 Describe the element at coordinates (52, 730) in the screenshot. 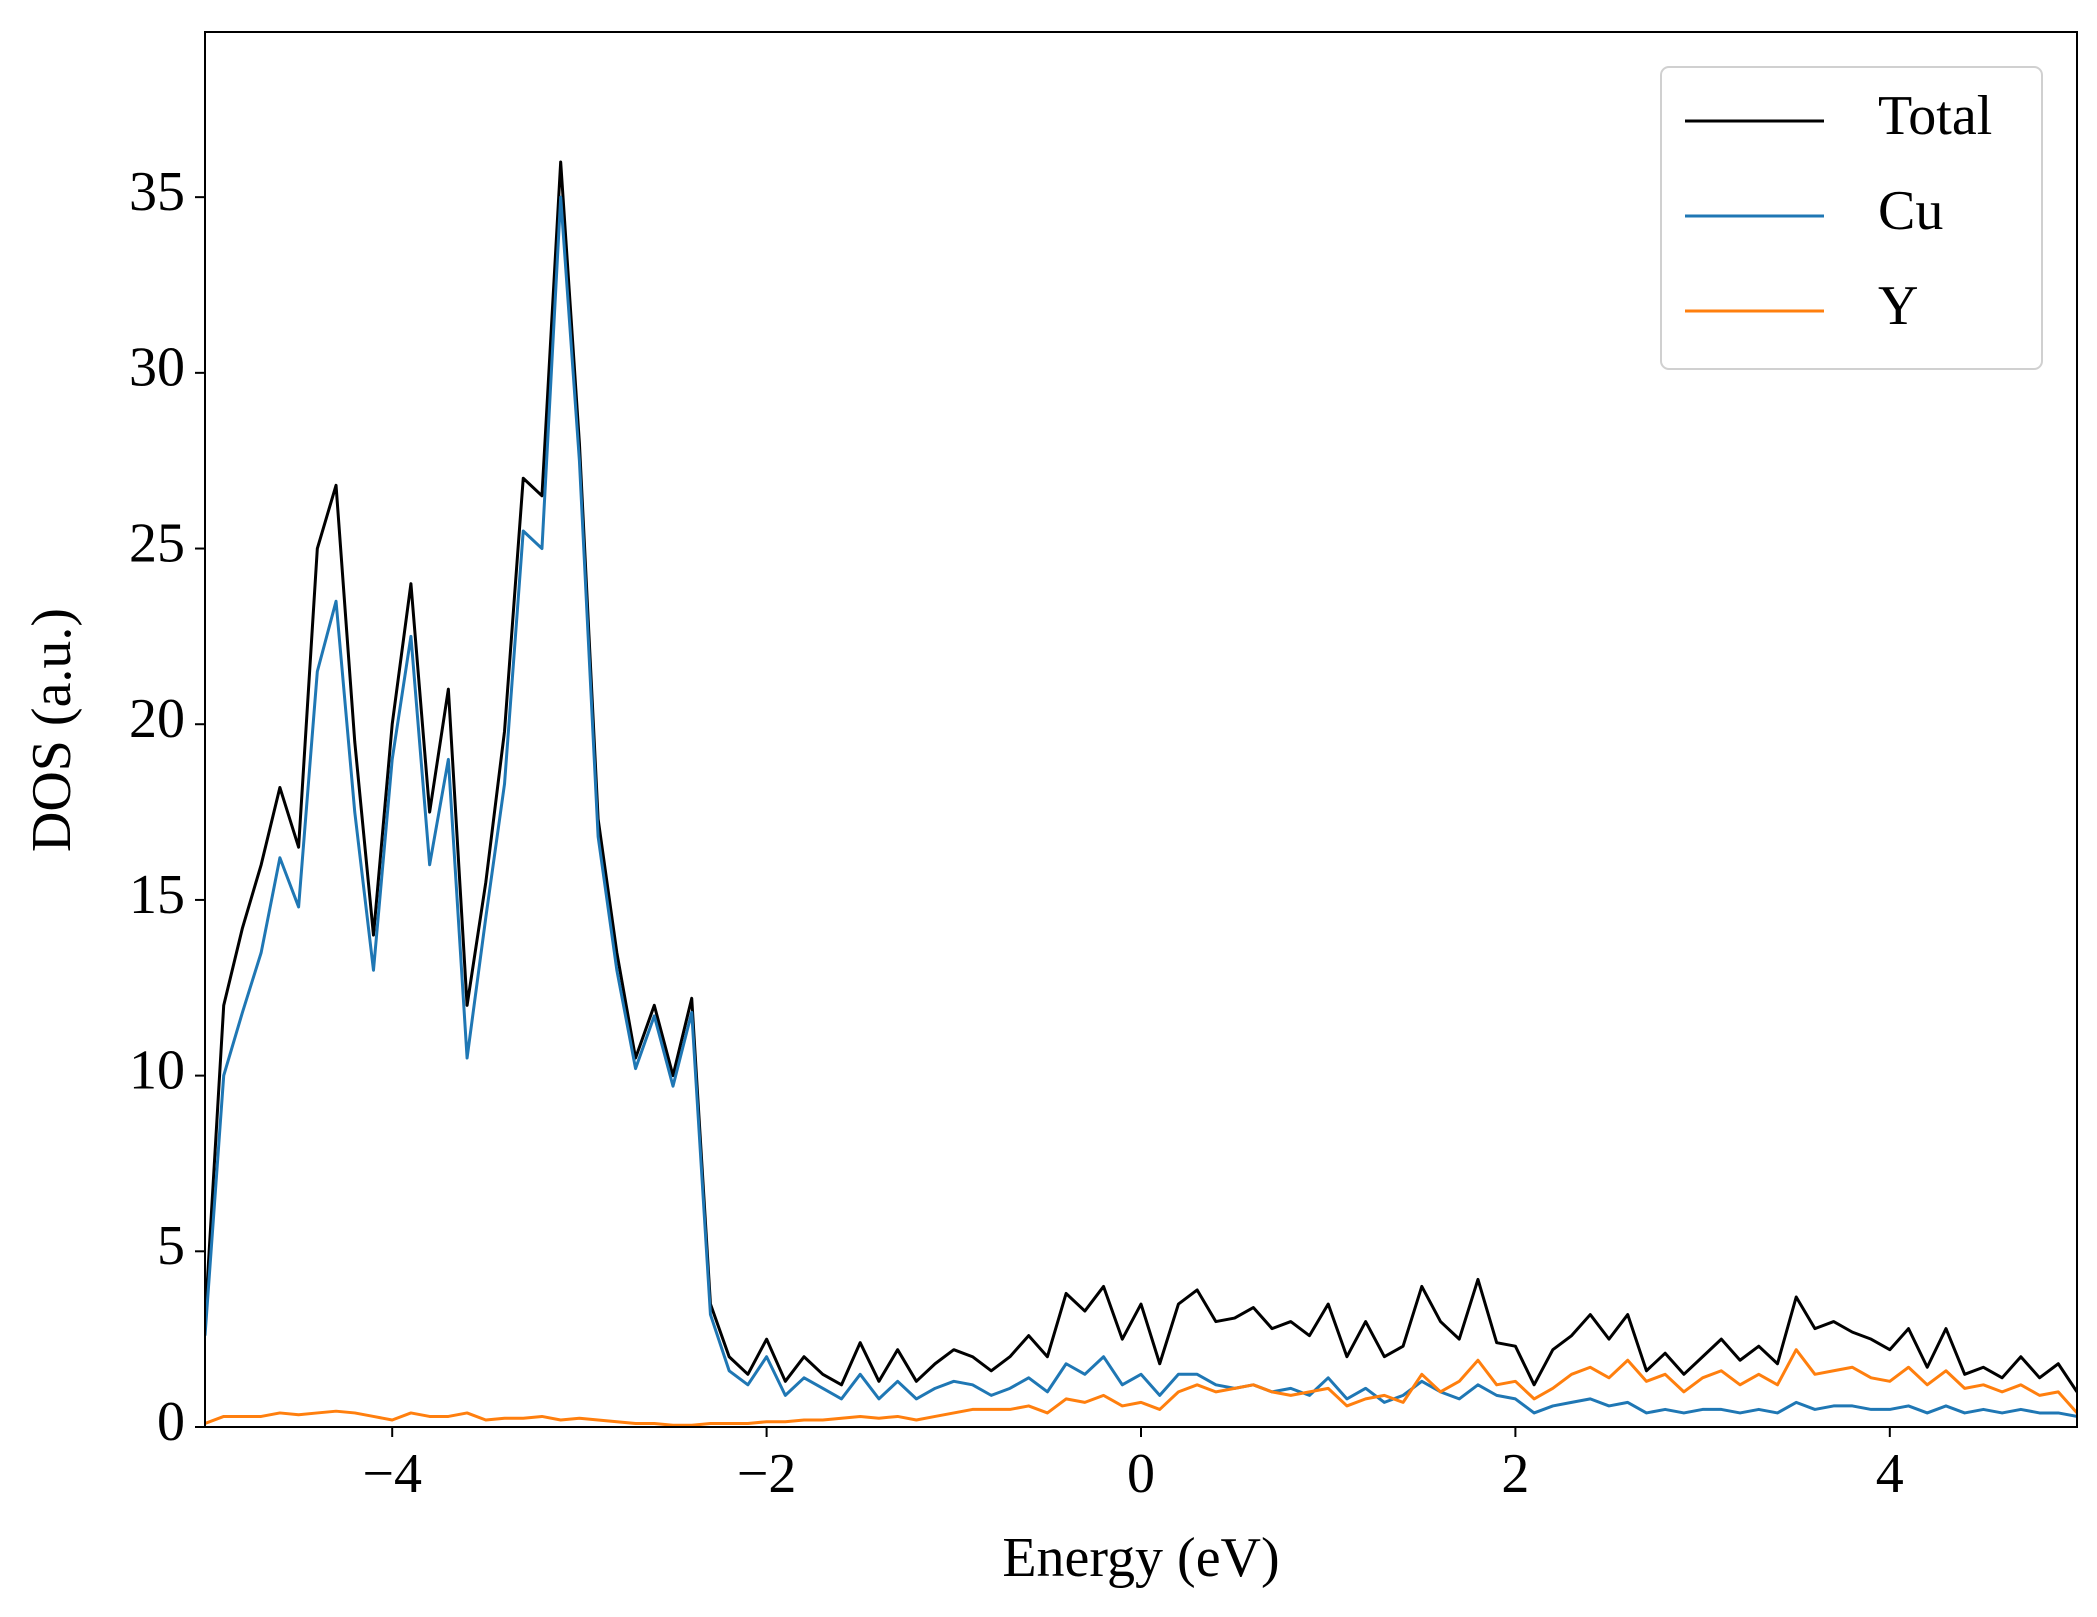

I see `y-axis-label: DOS (a.u.)` at that location.